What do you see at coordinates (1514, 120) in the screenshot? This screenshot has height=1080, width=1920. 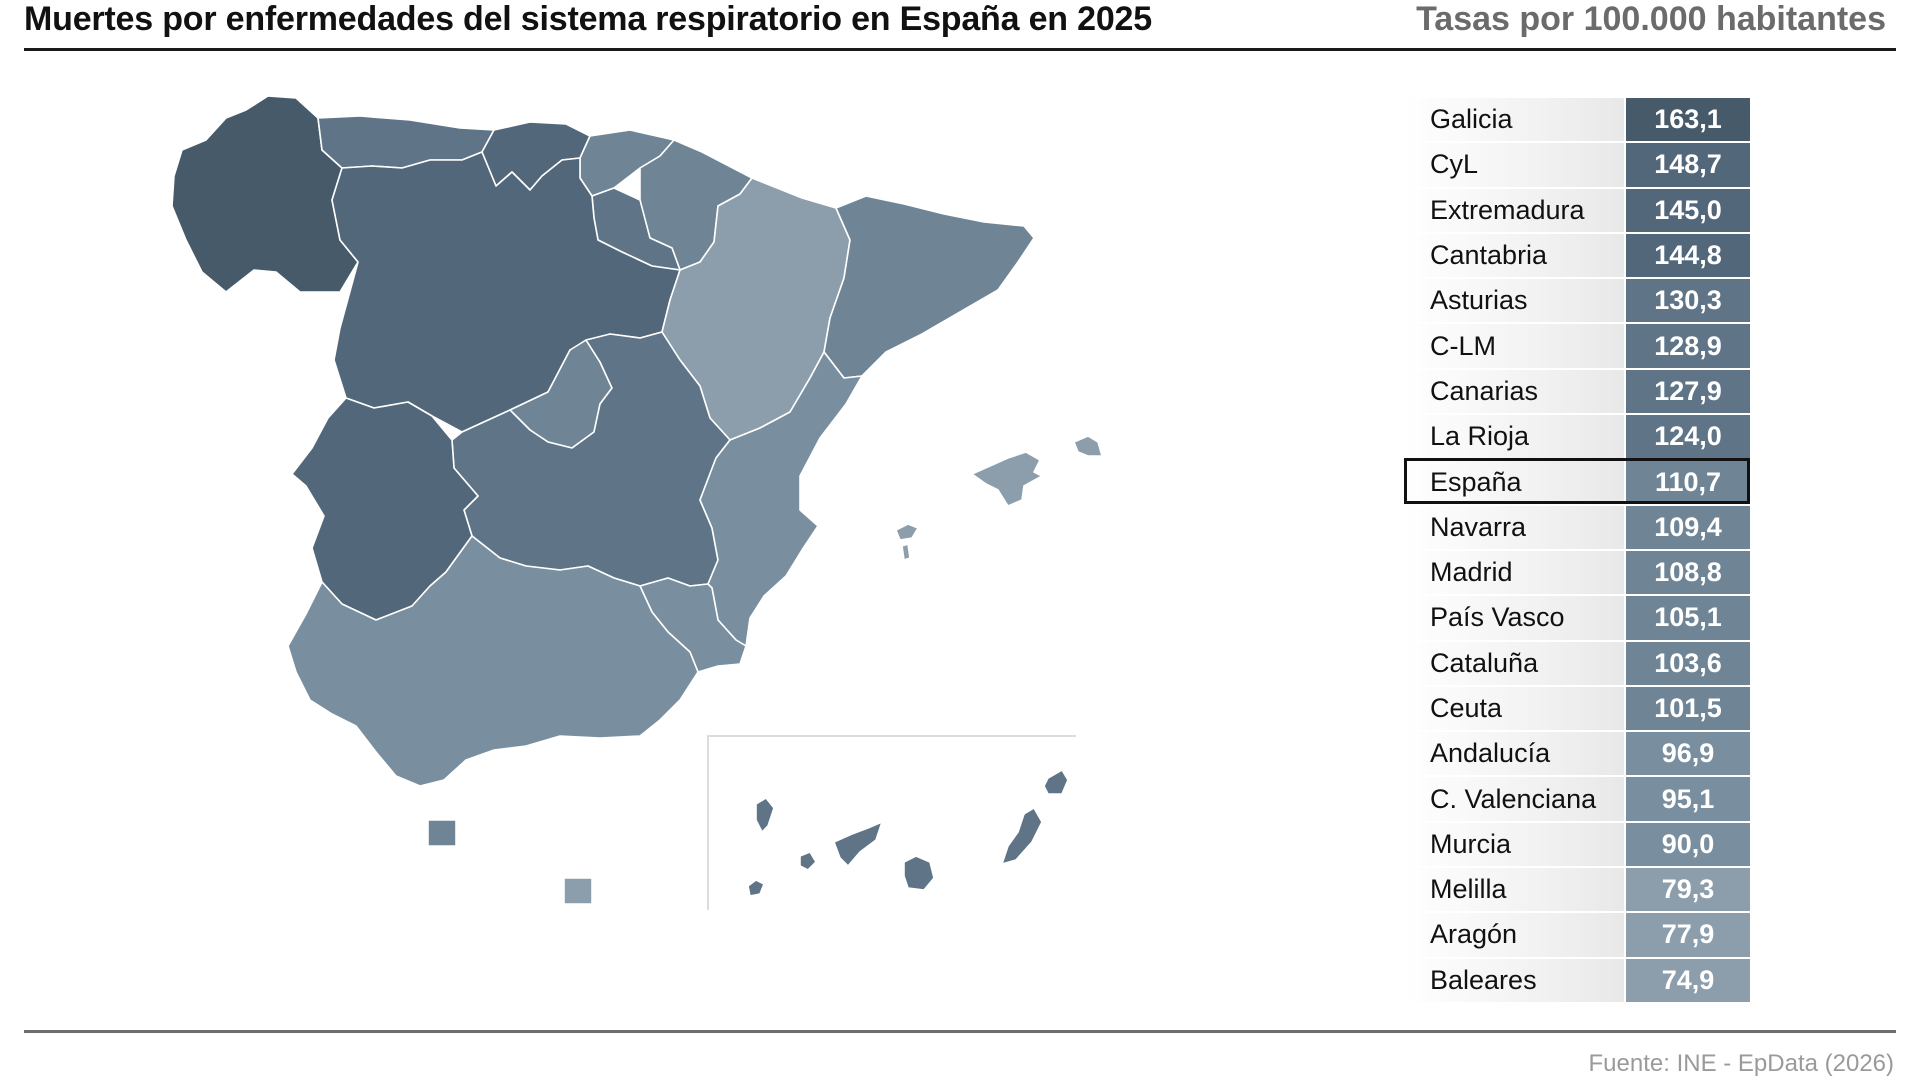 I see `ranking-region-name: Galicia` at bounding box center [1514, 120].